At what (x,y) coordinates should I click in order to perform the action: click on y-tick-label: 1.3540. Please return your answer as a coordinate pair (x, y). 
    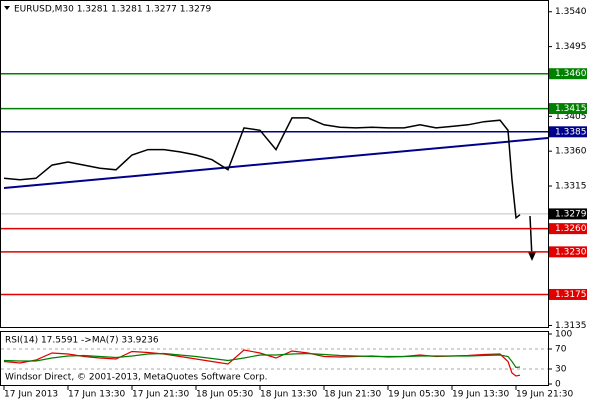
    Looking at the image, I should click on (571, 12).